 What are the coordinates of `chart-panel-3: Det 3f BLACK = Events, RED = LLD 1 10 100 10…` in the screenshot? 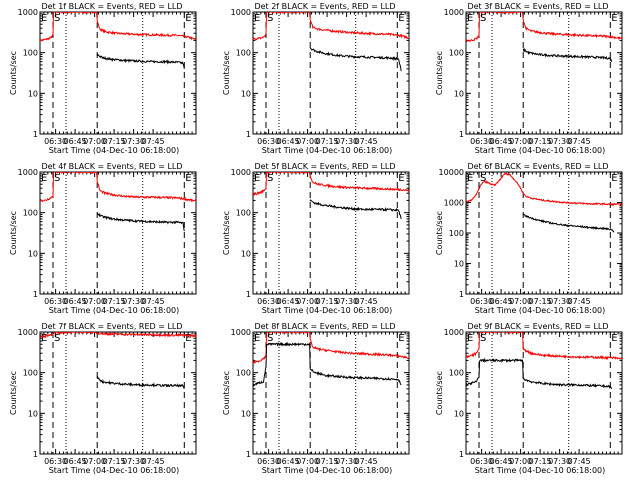 It's located at (529, 78).